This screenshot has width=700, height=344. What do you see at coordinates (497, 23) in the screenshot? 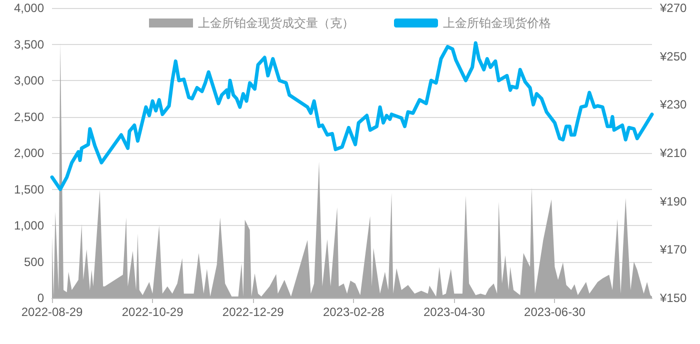
I see `legend-label: 上金所铂金现货价格` at bounding box center [497, 23].